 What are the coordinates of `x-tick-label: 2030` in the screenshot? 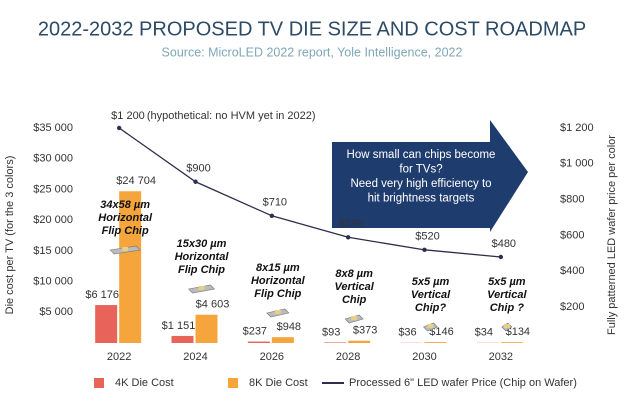 It's located at (424, 357).